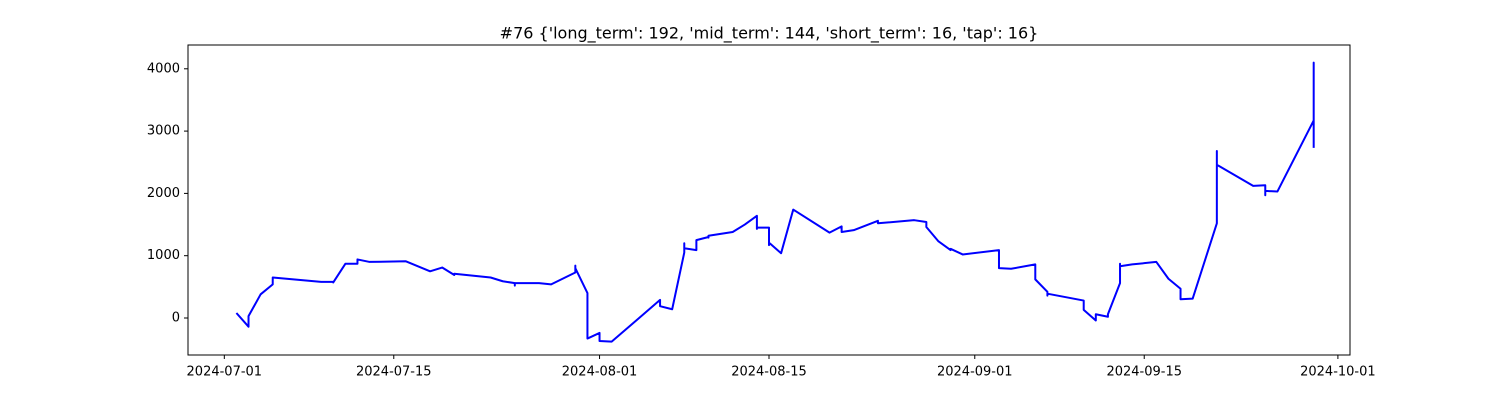 The width and height of the screenshot is (1500, 400). Describe the element at coordinates (600, 372) in the screenshot. I see `x-tick-label: 2024-08-01` at that location.